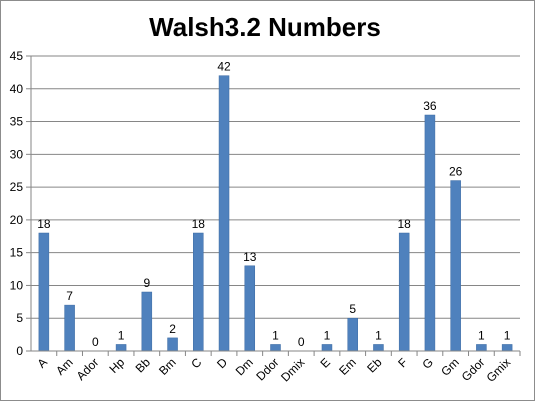 Image resolution: width=535 pixels, height=401 pixels. What do you see at coordinates (352, 309) in the screenshot?
I see `data-label: 5` at bounding box center [352, 309].